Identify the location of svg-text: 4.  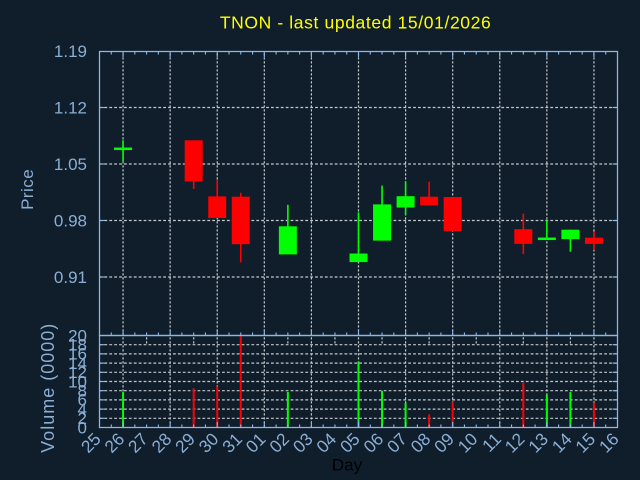
(82, 409).